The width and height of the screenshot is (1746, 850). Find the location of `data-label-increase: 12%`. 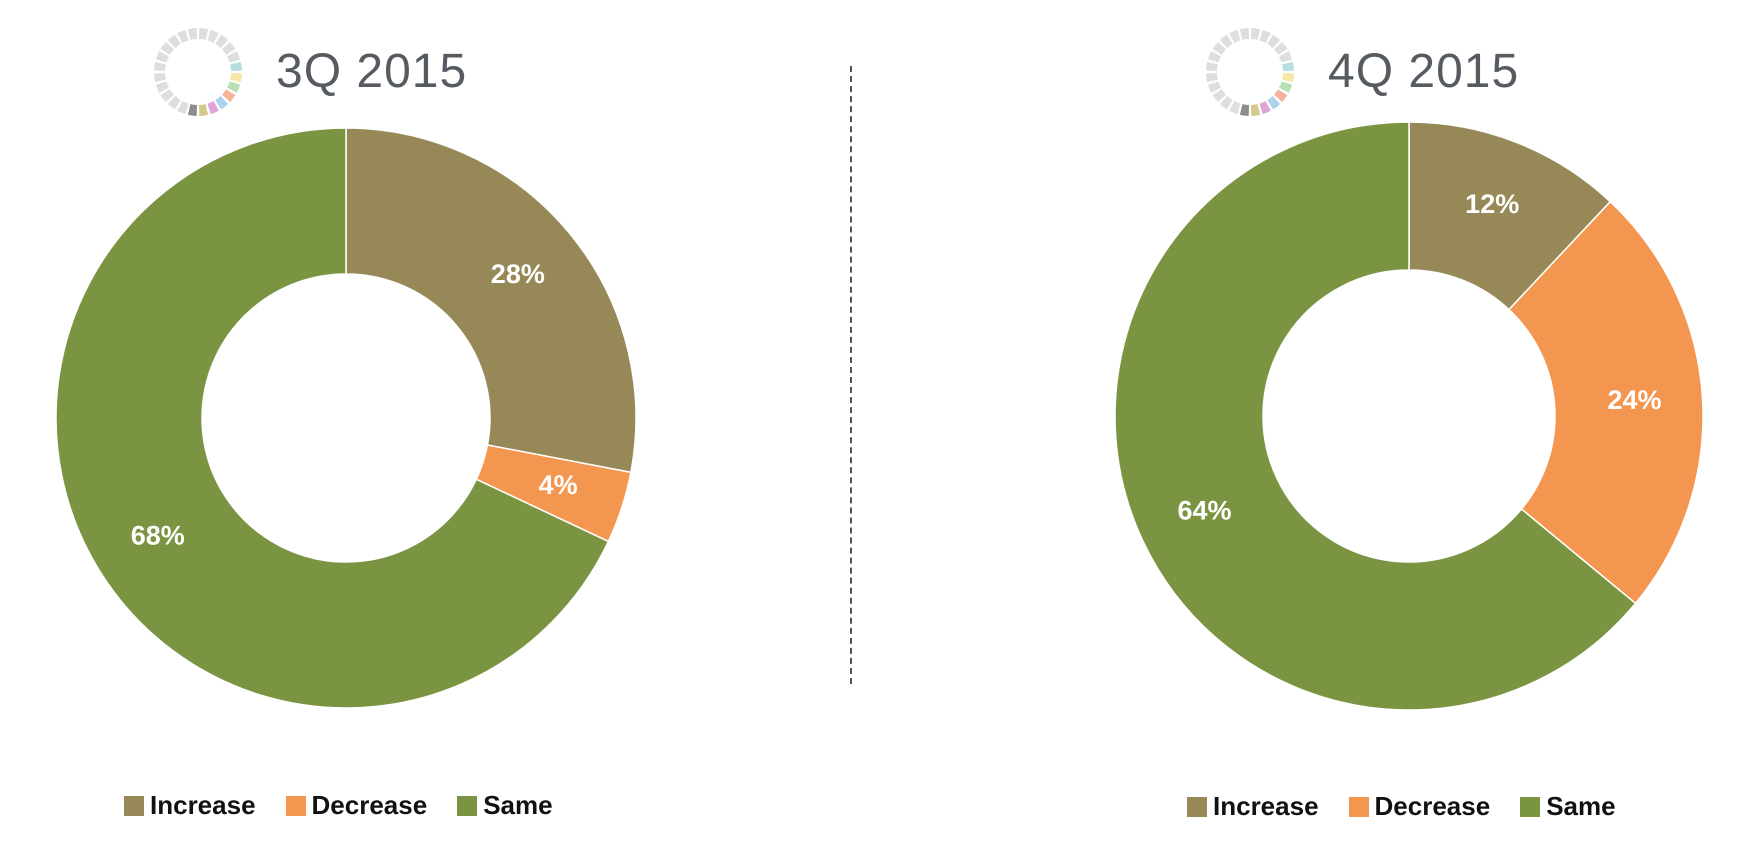

data-label-increase: 12% is located at coordinates (1492, 204).